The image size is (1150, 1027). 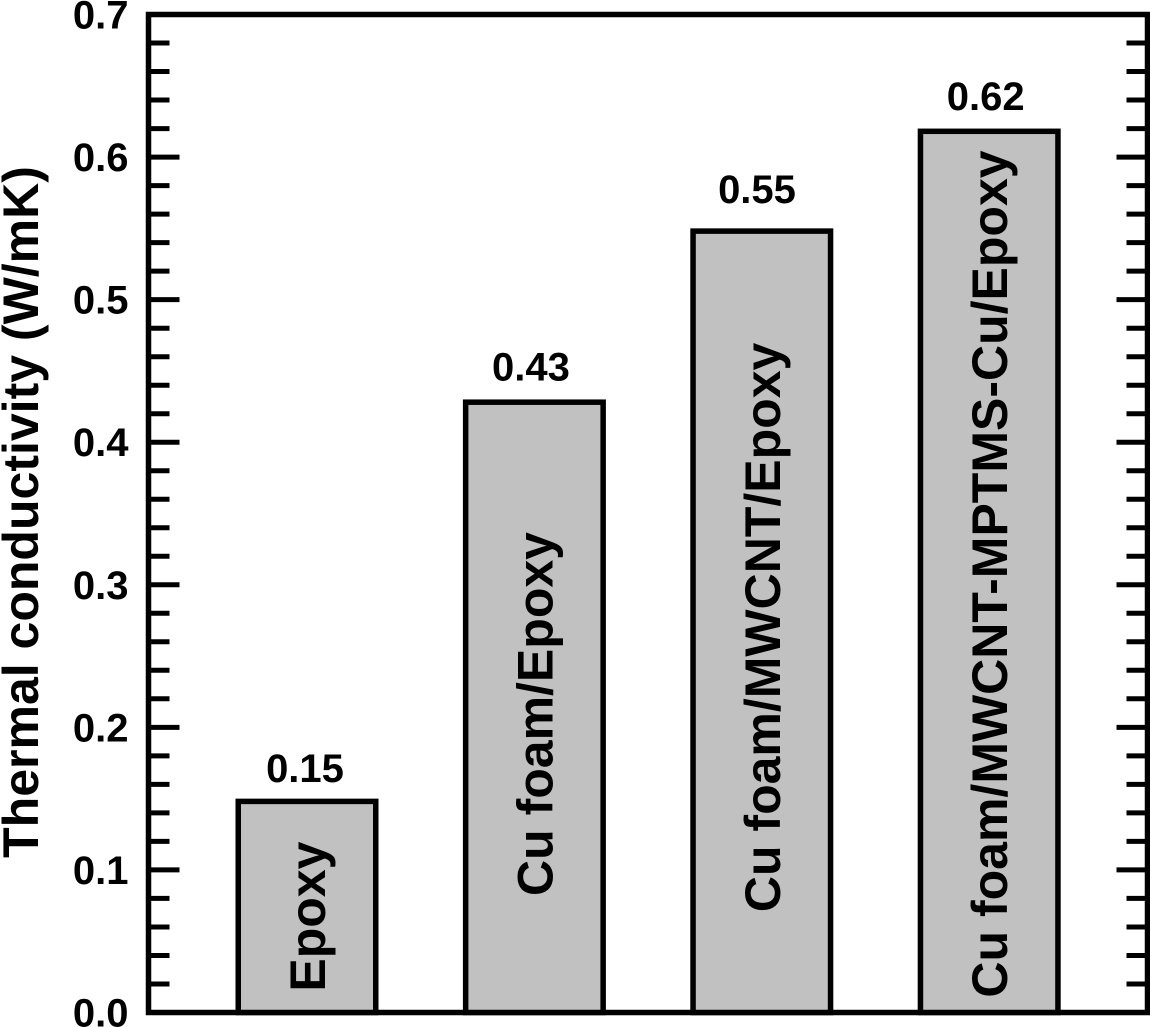 I want to click on svg-text: 0.2, so click(x=101, y=728).